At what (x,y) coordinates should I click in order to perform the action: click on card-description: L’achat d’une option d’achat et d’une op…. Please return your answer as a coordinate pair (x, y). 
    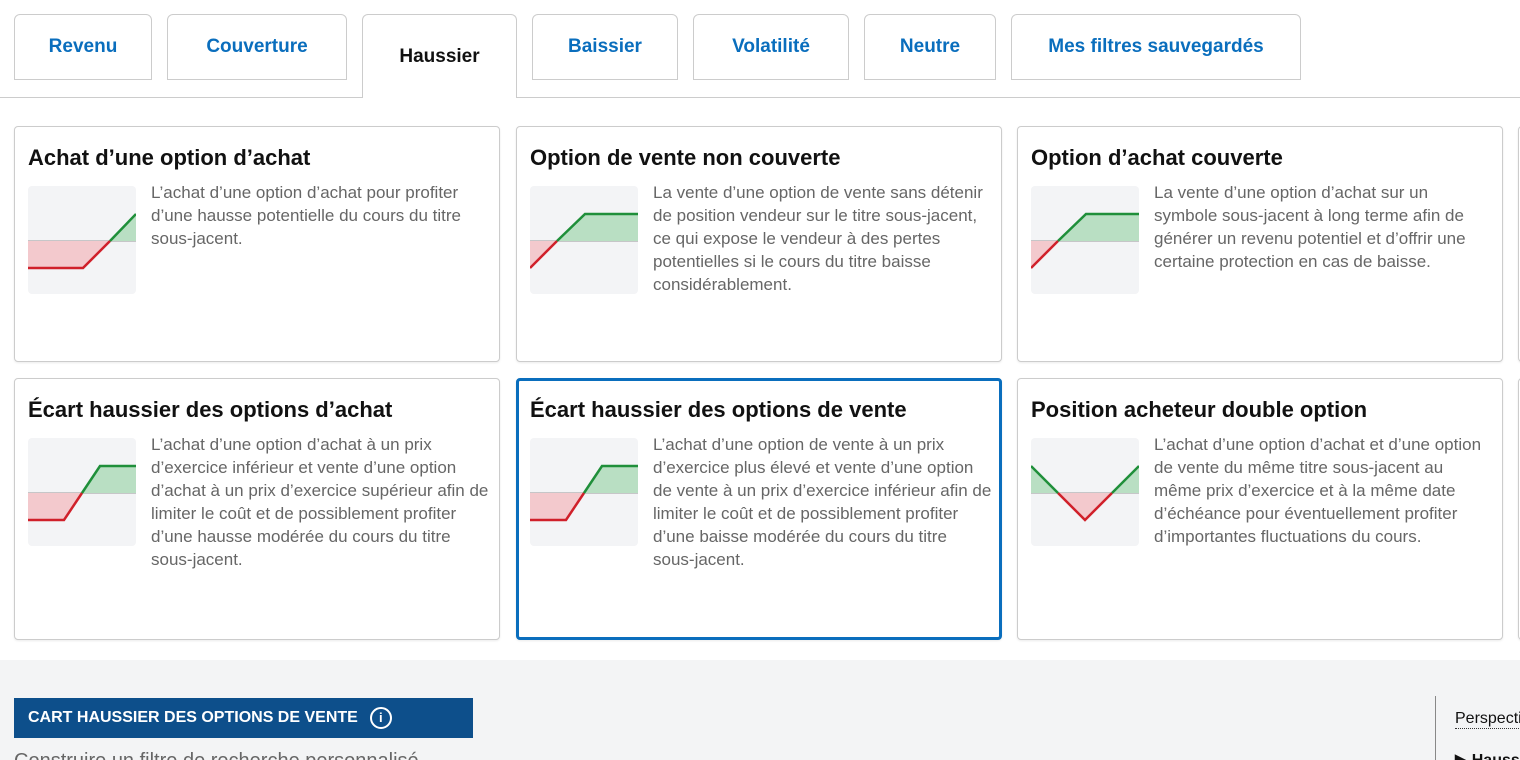
    Looking at the image, I should click on (1318, 490).